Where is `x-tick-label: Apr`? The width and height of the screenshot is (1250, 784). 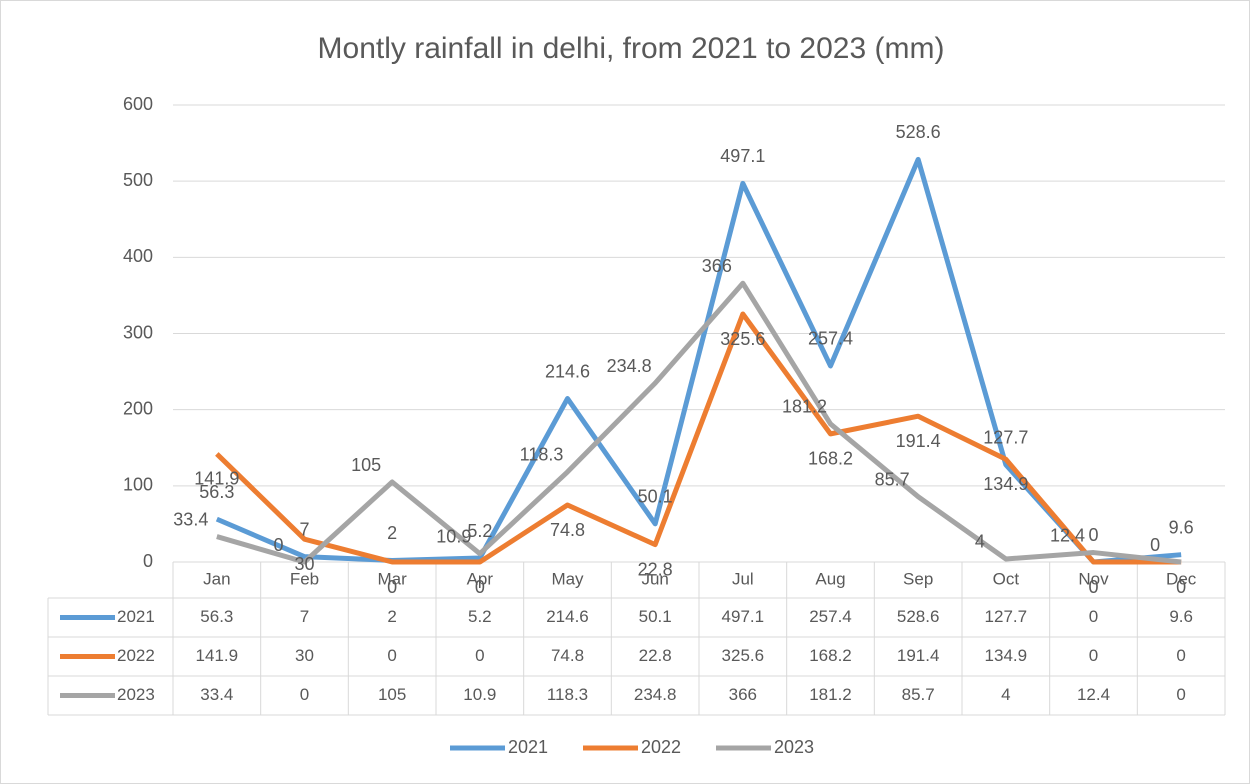
x-tick-label: Apr is located at coordinates (480, 578).